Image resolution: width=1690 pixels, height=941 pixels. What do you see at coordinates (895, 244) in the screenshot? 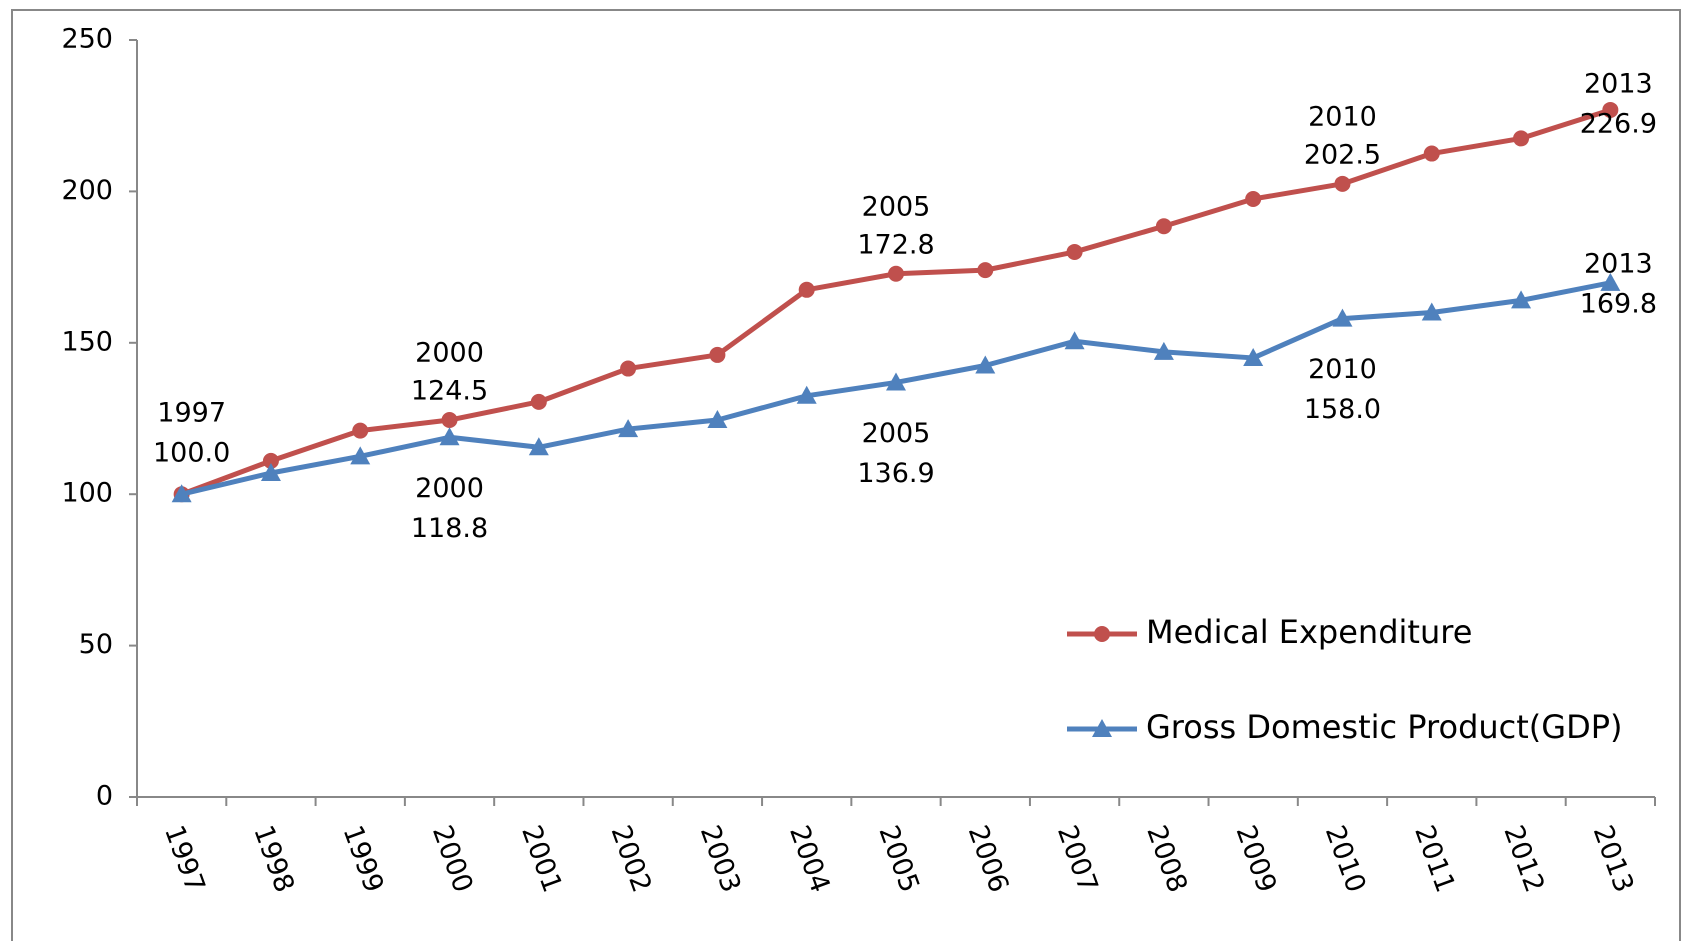
I see `data-label: 172.8` at bounding box center [895, 244].